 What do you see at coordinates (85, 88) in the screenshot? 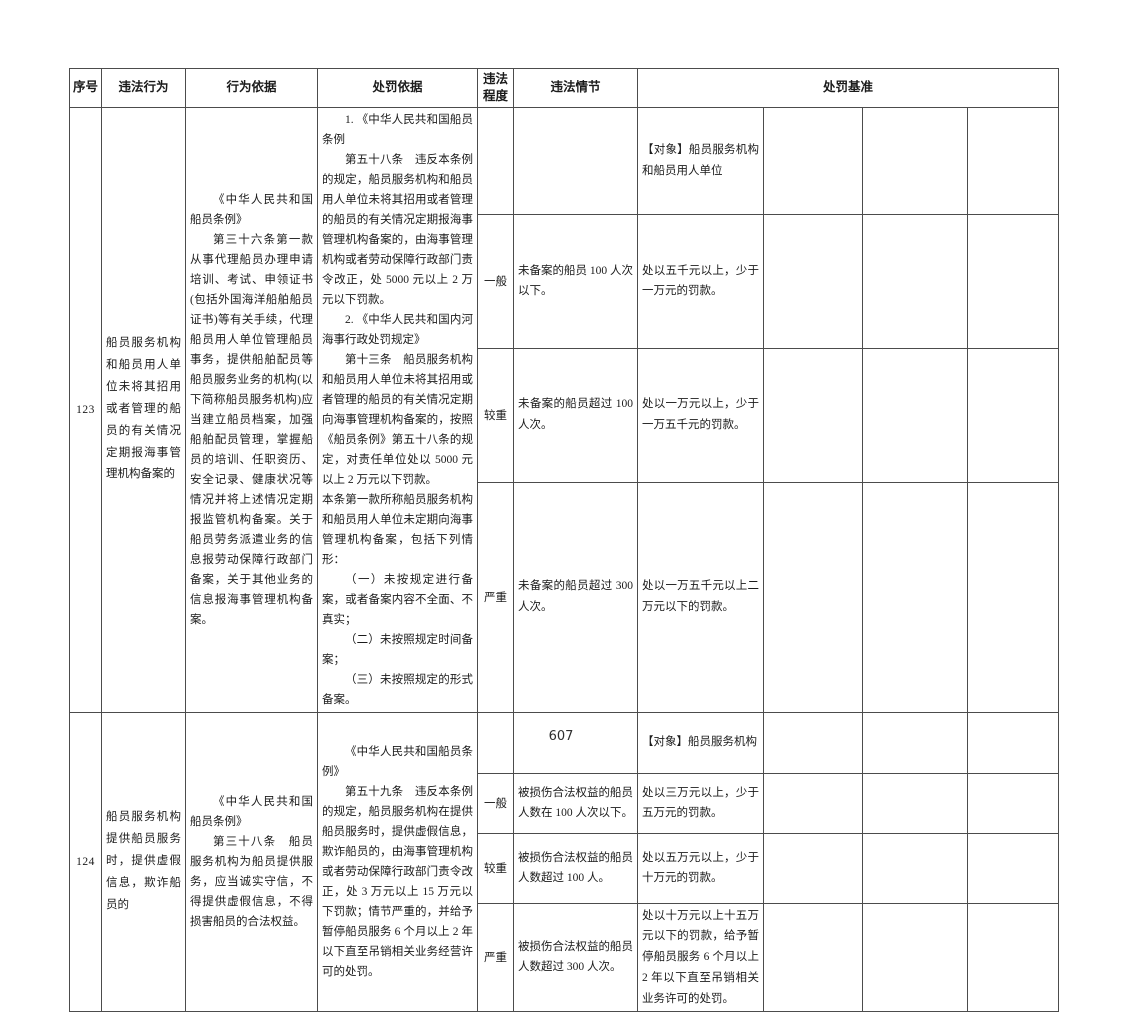
I see `header-seq: 序号` at bounding box center [85, 88].